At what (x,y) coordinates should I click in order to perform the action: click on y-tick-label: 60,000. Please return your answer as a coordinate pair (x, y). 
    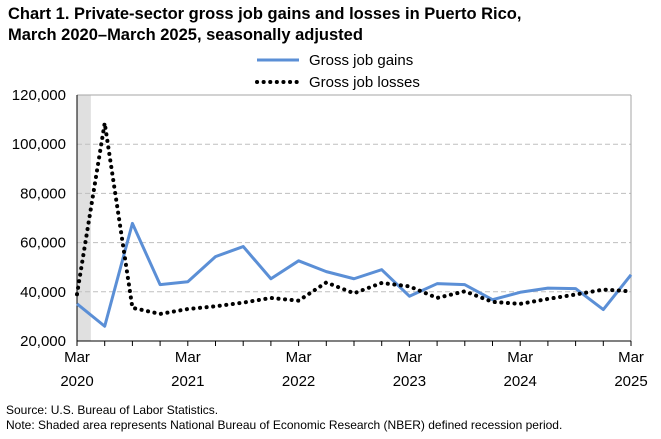
    Looking at the image, I should click on (43, 243).